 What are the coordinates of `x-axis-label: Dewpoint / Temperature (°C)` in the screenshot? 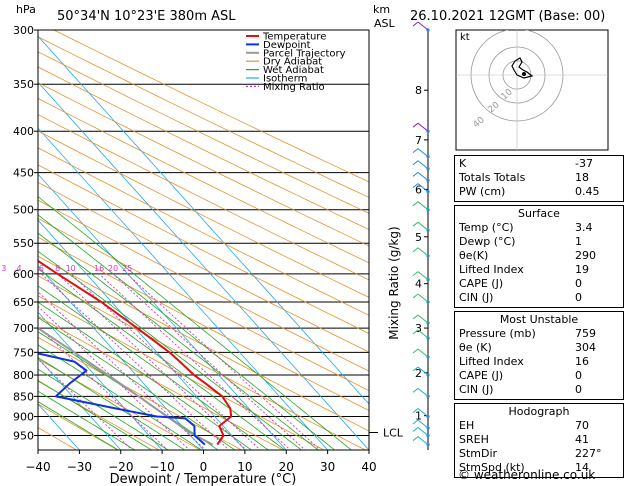 It's located at (203, 479).